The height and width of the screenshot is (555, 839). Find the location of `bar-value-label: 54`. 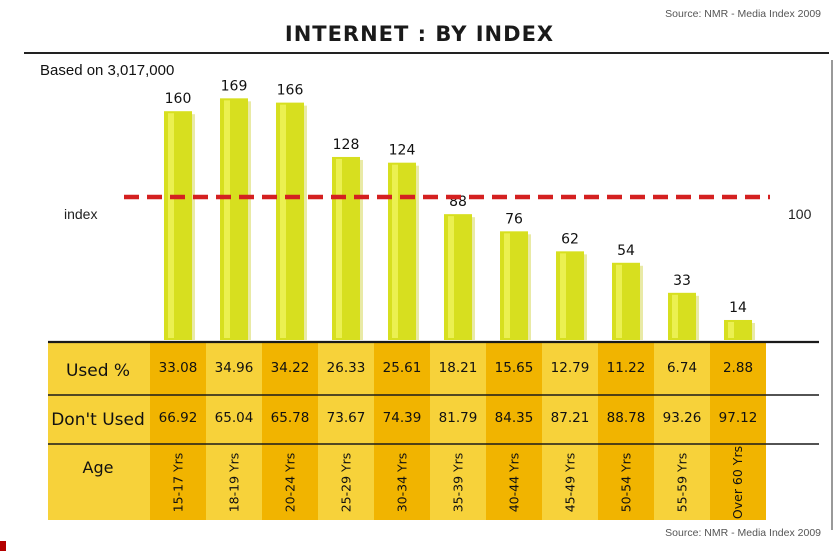

bar-value-label: 54 is located at coordinates (626, 251).